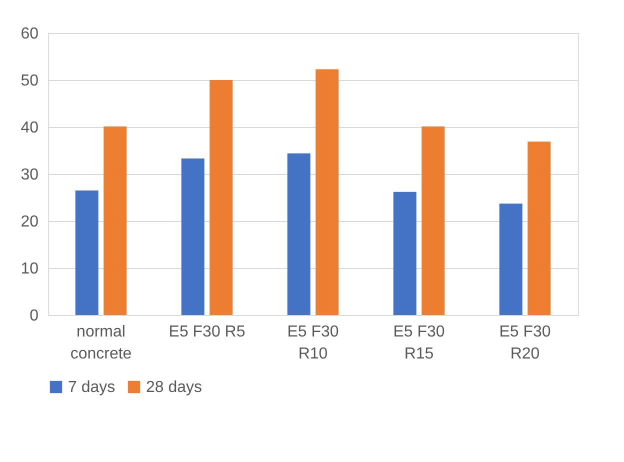 The width and height of the screenshot is (624, 462). What do you see at coordinates (29, 222) in the screenshot?
I see `y-tick-label: 20` at bounding box center [29, 222].